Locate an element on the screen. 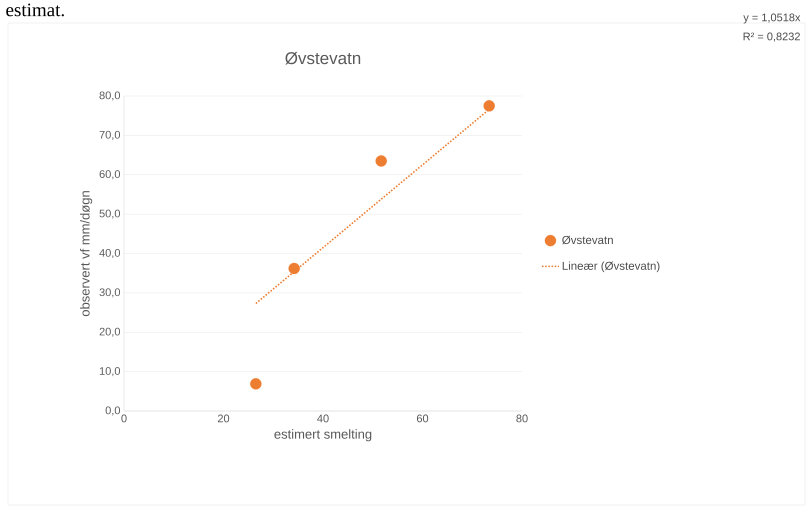  x-axis-title: estimert smelting is located at coordinates (323, 435).